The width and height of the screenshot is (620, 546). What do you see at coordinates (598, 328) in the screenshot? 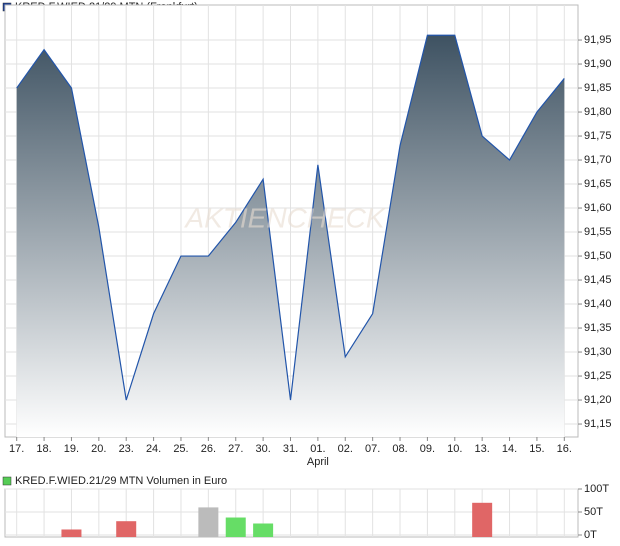
I see `y-tick-label: 91,35` at bounding box center [598, 328].